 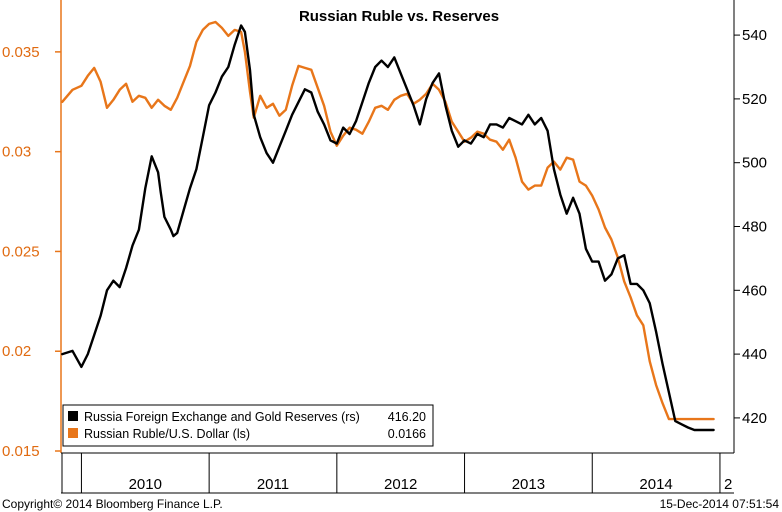 I want to click on legend-box, so click(x=248, y=425).